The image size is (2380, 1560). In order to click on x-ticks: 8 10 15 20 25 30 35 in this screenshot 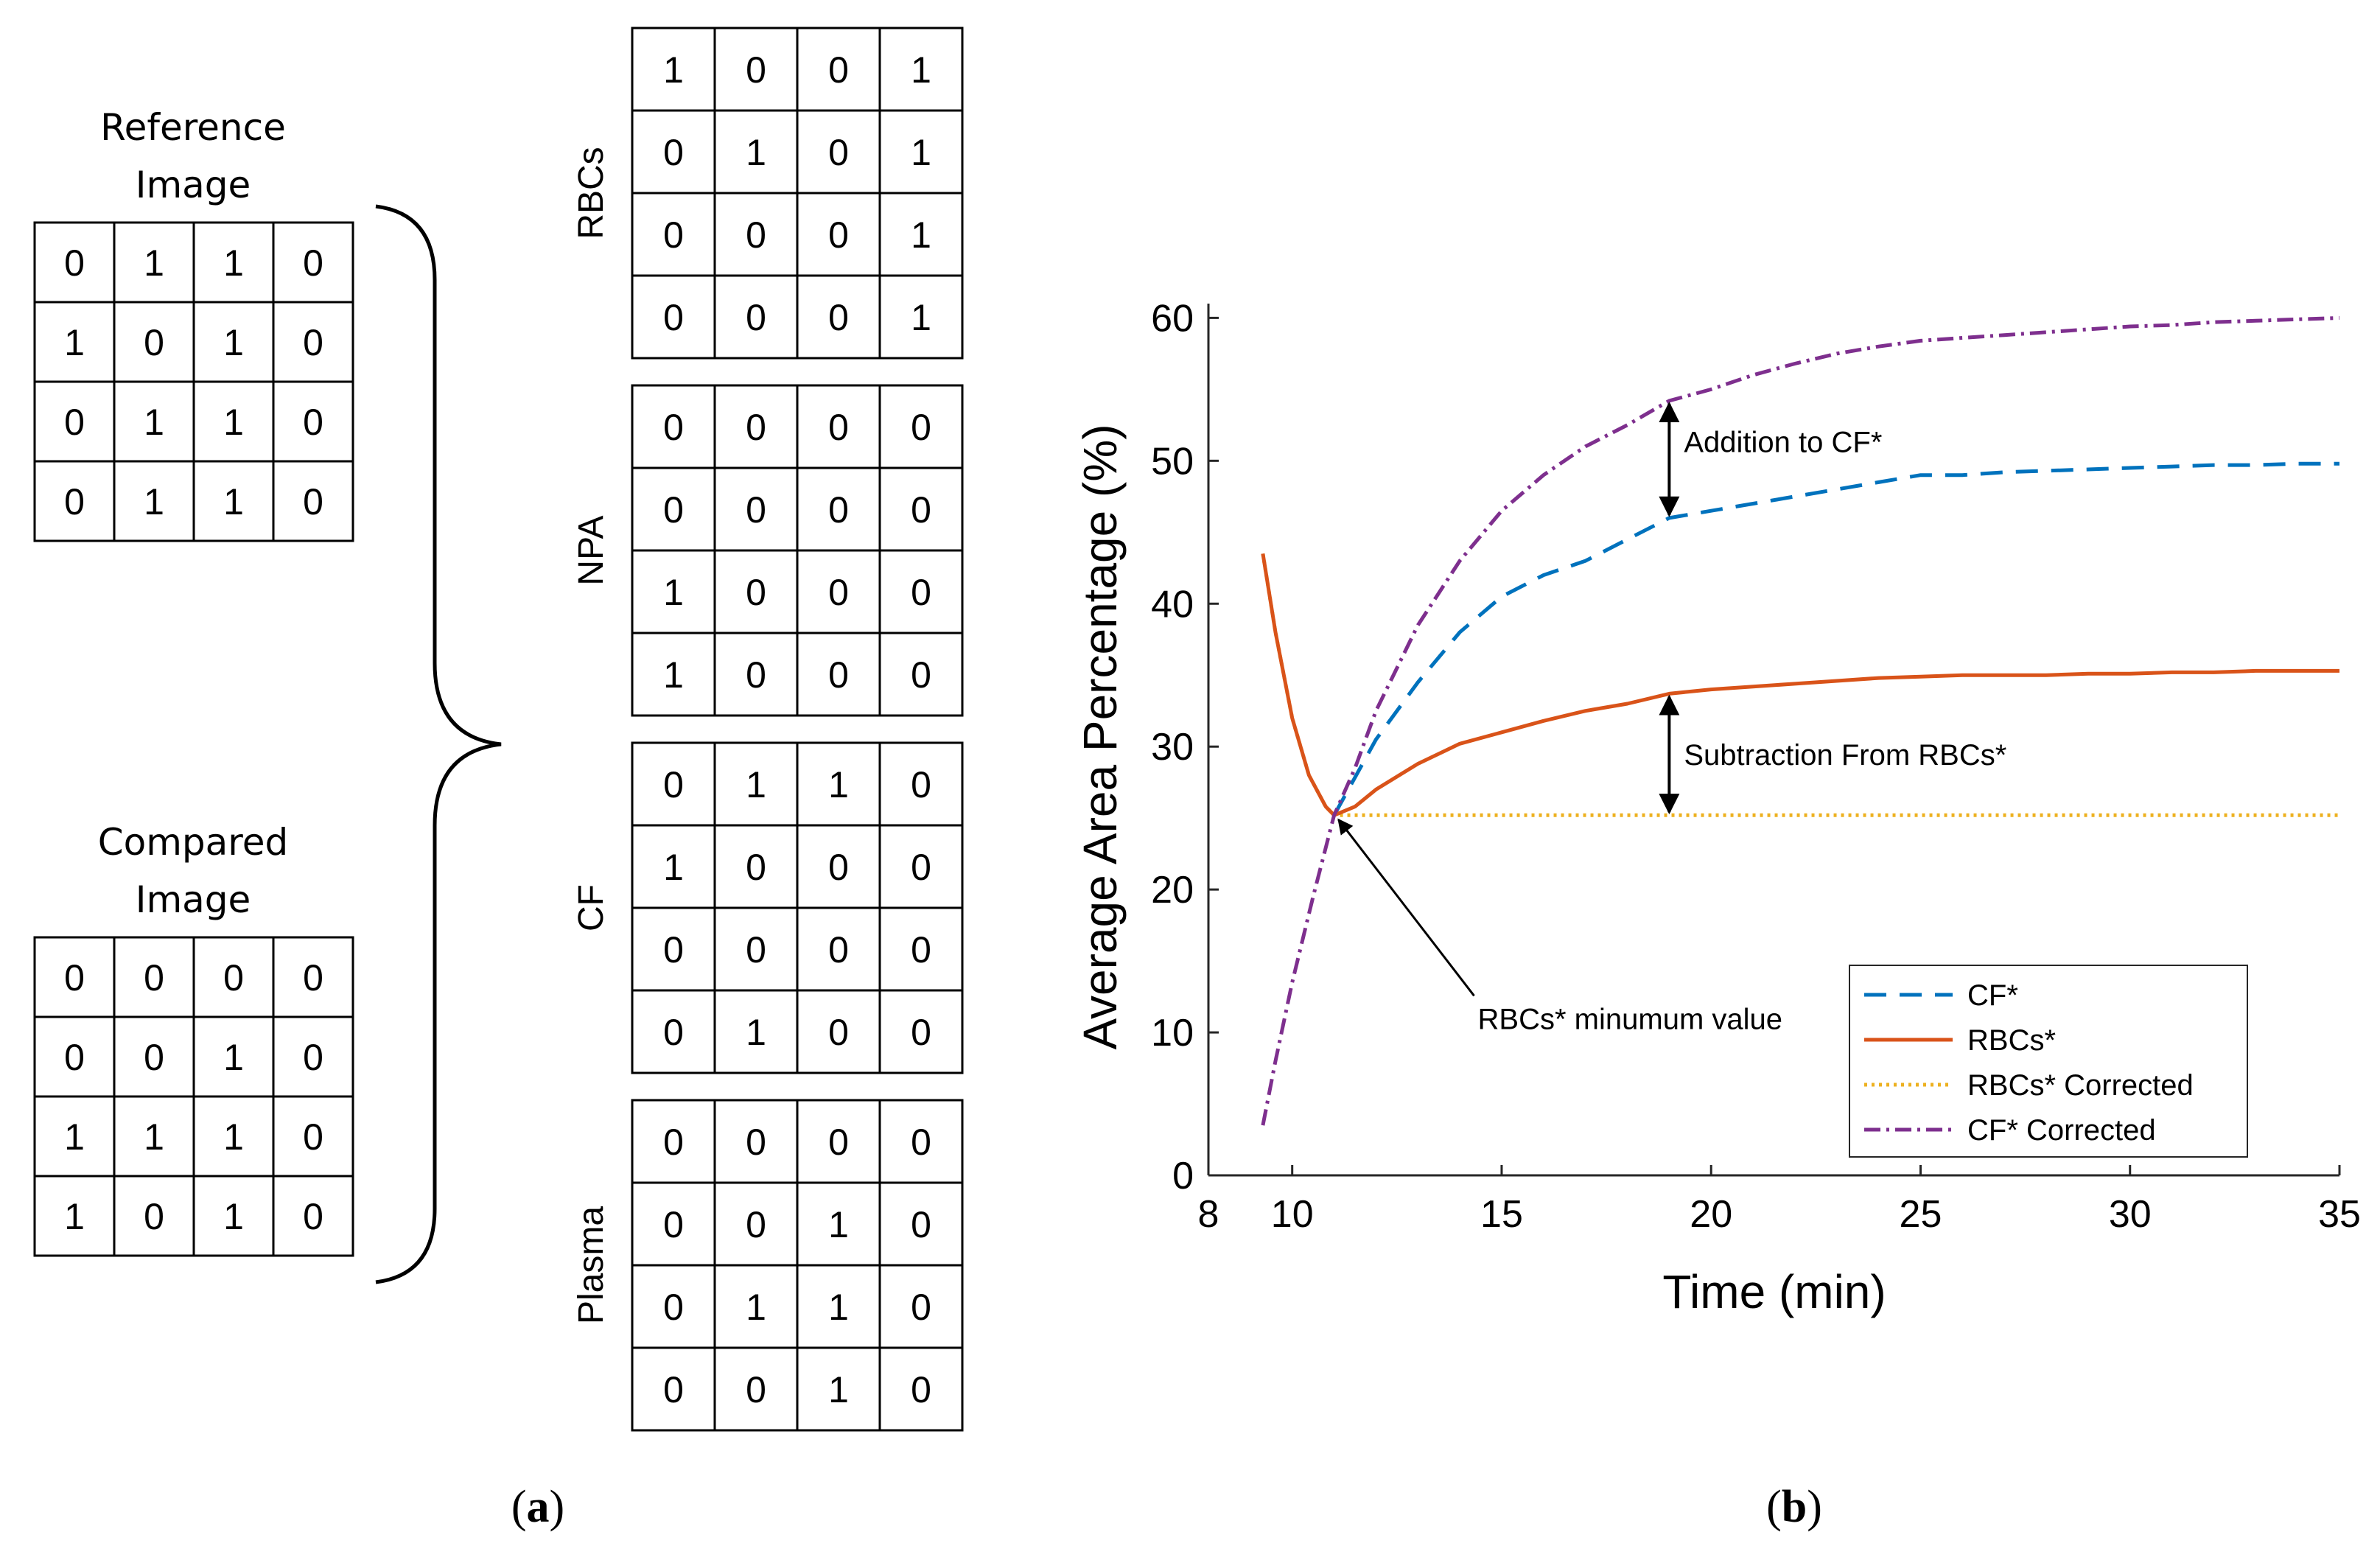, I will do `click(1779, 1200)`.